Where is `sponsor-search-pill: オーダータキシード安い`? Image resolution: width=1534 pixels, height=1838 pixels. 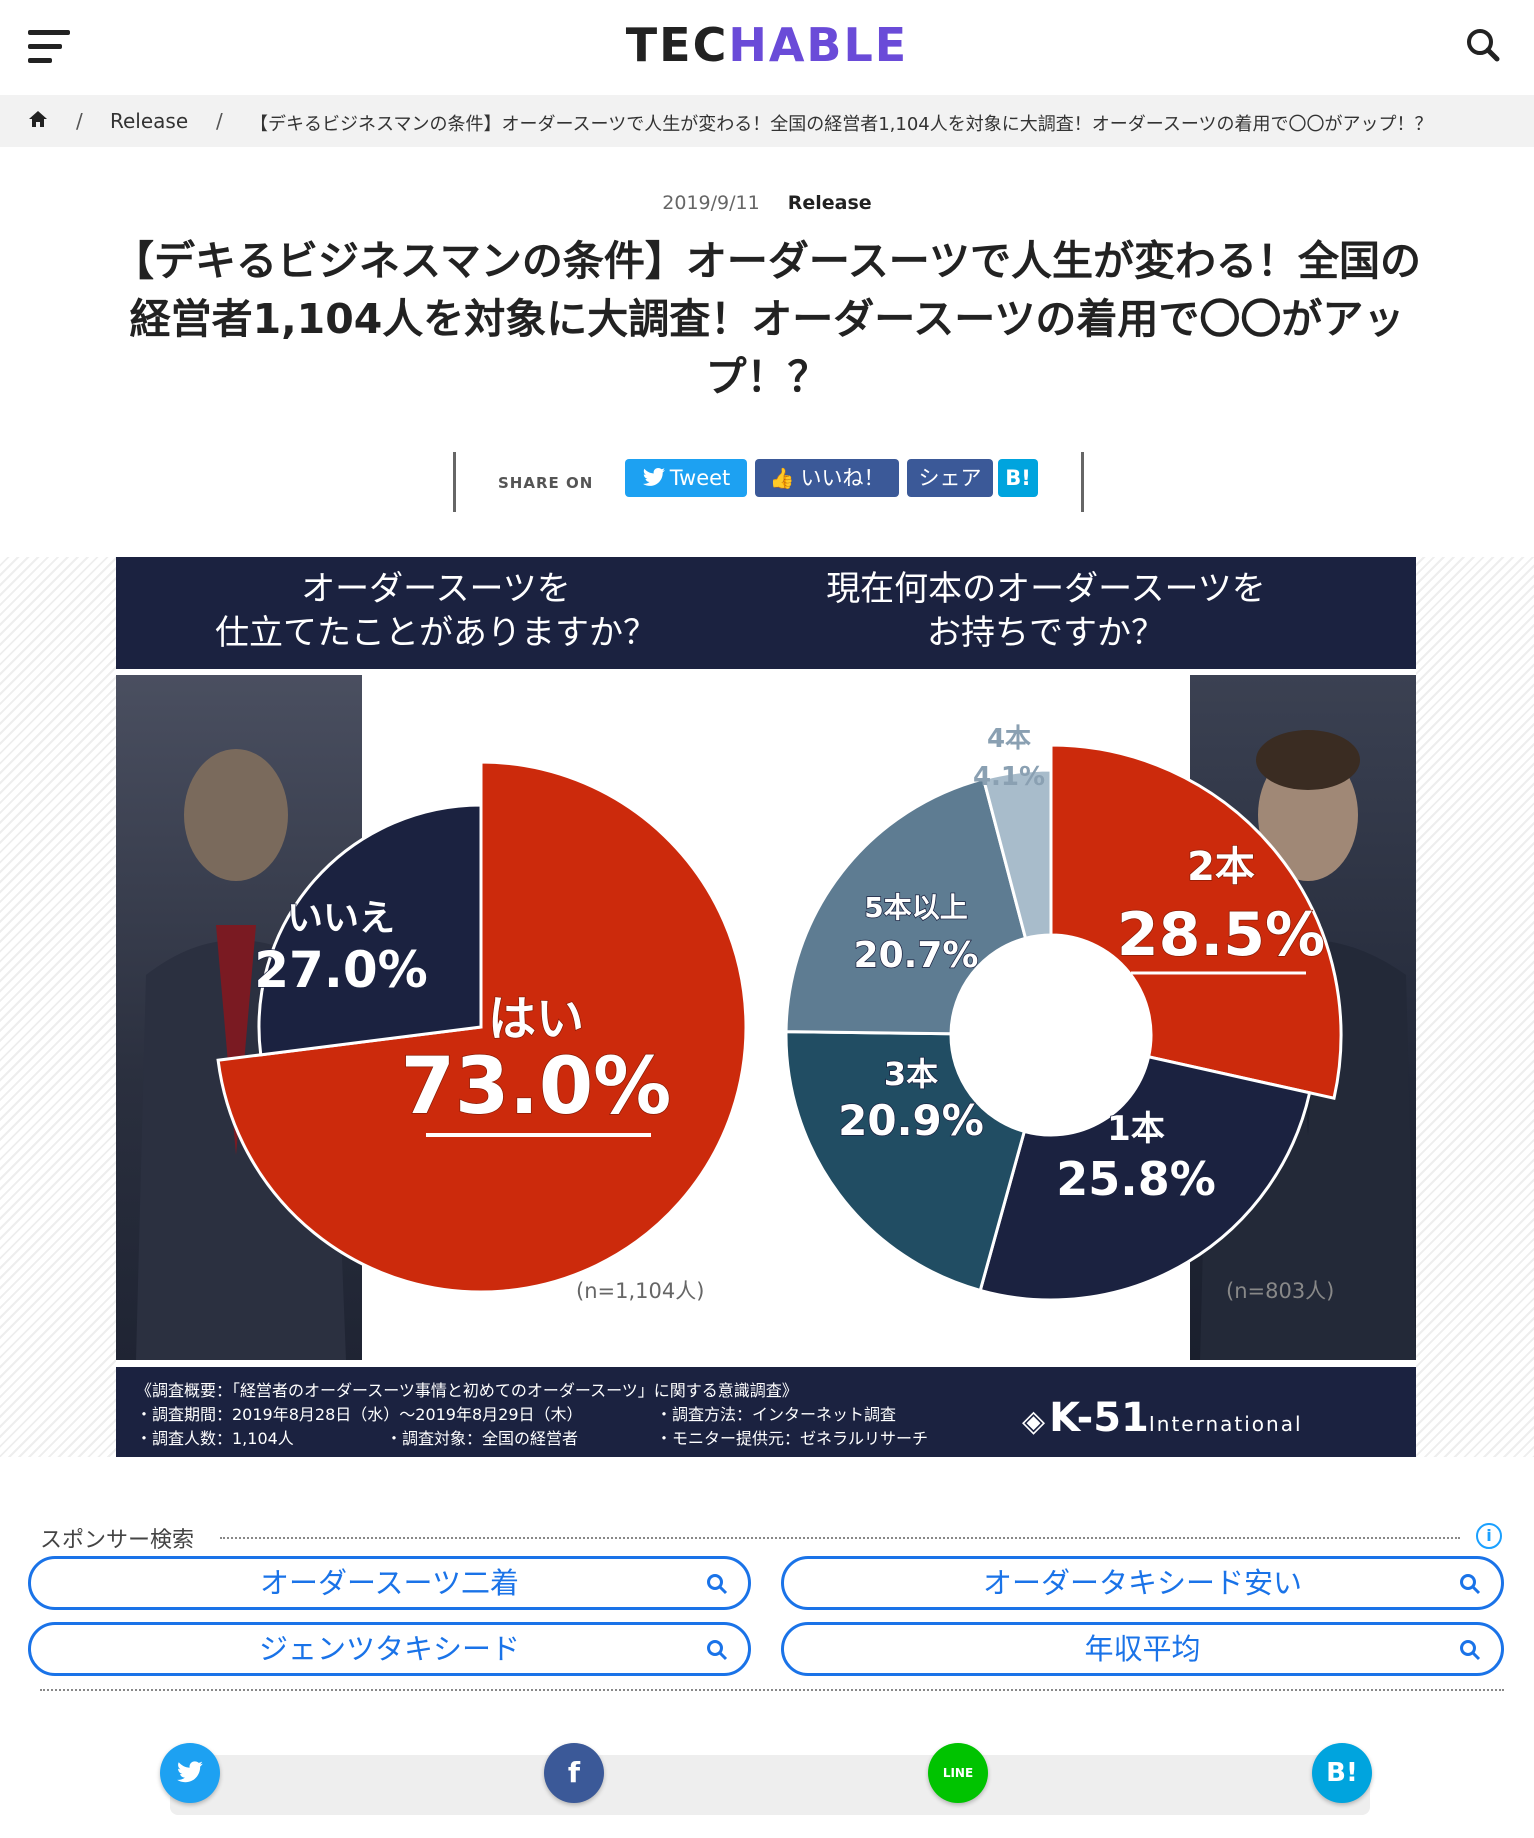
sponsor-search-pill: オーダータキシード安い is located at coordinates (1142, 1583).